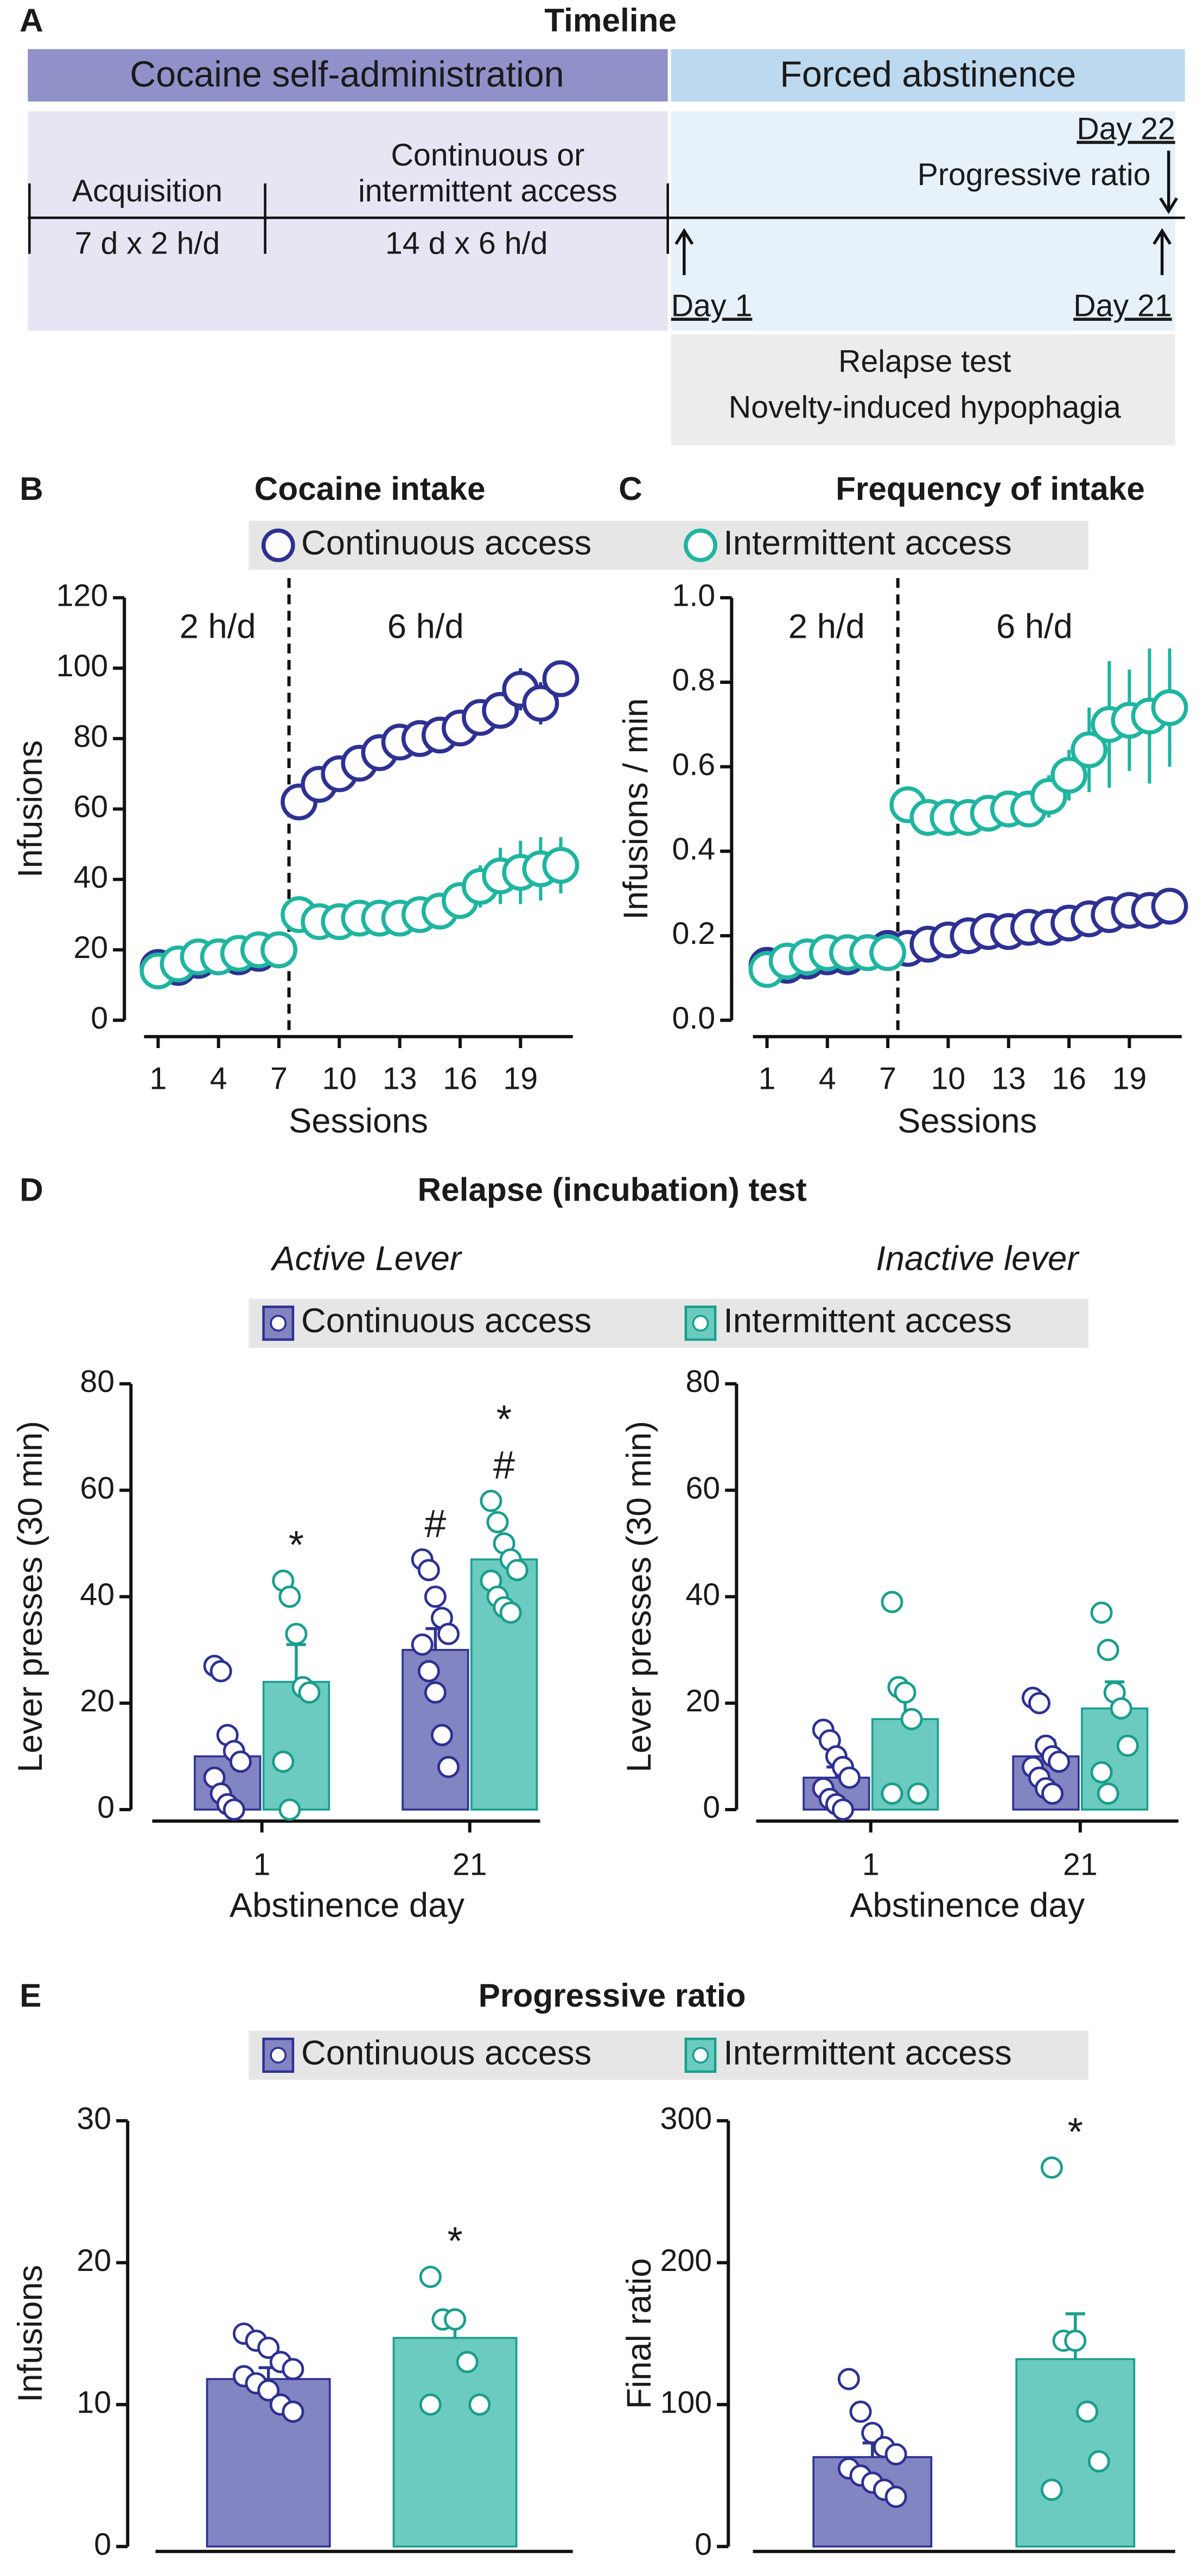 The height and width of the screenshot is (2576, 1203). What do you see at coordinates (147, 191) in the screenshot?
I see `stage-name: Acquisition` at bounding box center [147, 191].